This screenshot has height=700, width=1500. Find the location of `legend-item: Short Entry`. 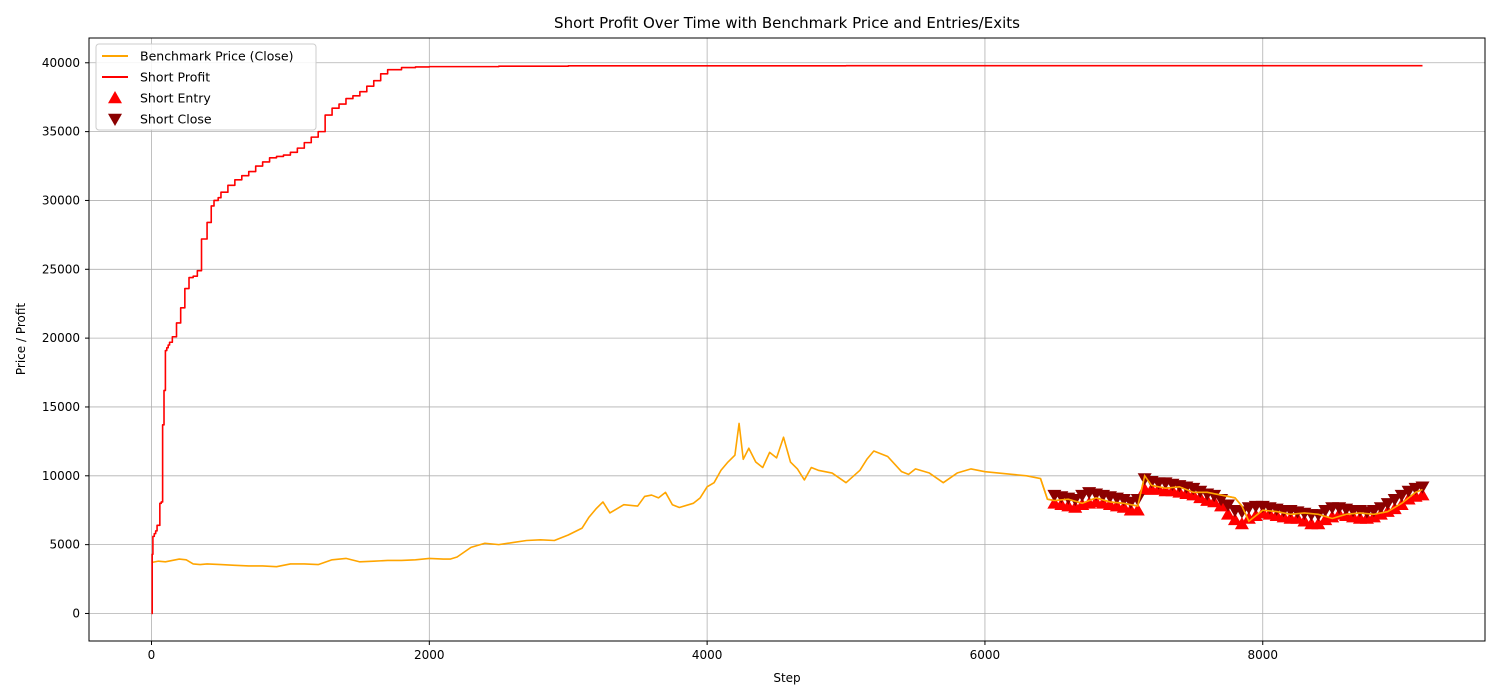

legend-item: Short Entry is located at coordinates (159, 98).